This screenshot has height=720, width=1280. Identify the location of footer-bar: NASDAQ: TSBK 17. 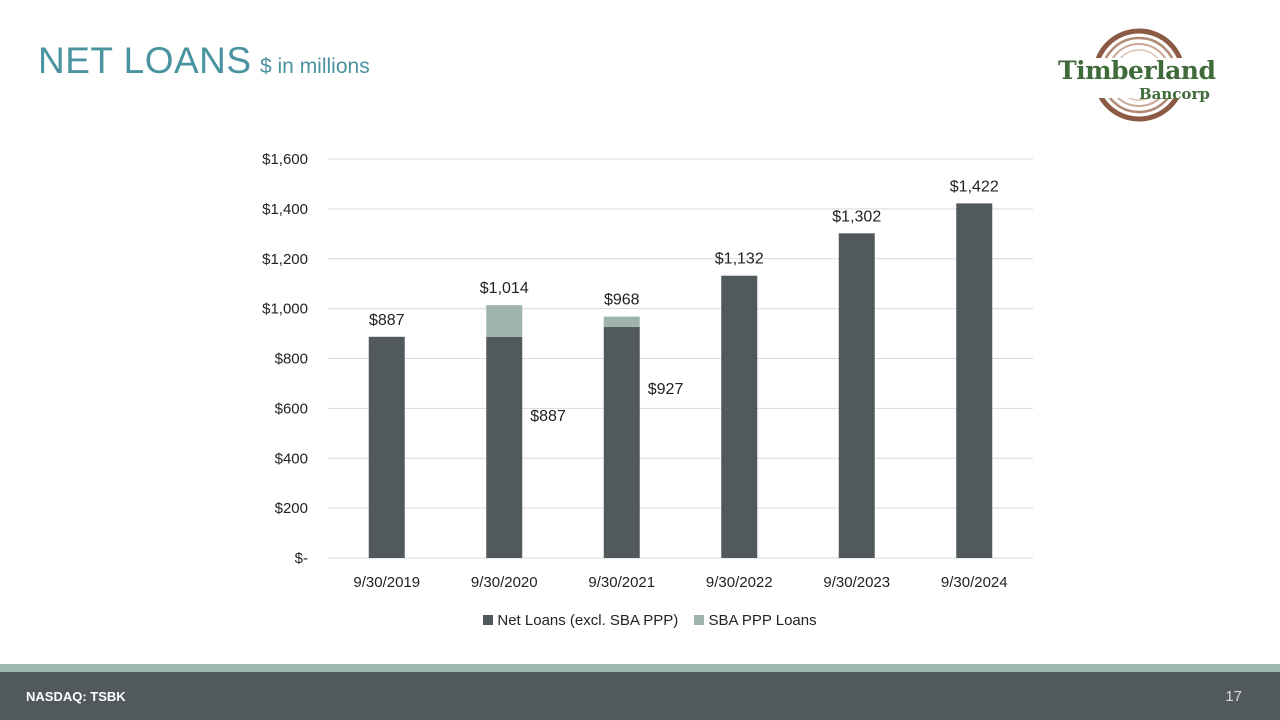
(640, 696).